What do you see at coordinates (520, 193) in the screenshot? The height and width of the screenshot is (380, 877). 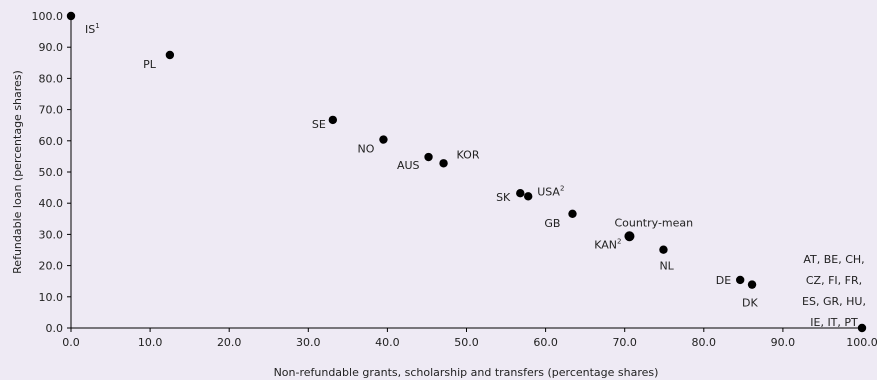 I see `point-sk` at bounding box center [520, 193].